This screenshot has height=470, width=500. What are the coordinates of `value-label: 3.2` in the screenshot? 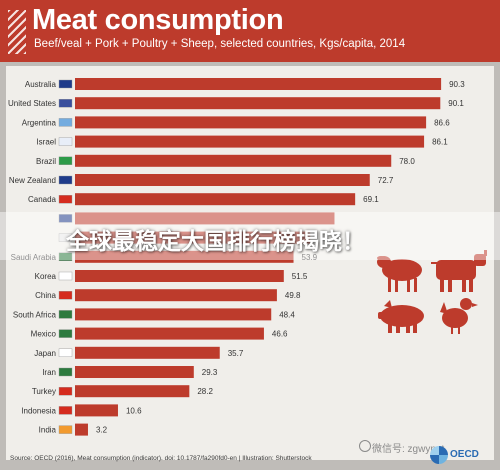 It's located at (102, 430).